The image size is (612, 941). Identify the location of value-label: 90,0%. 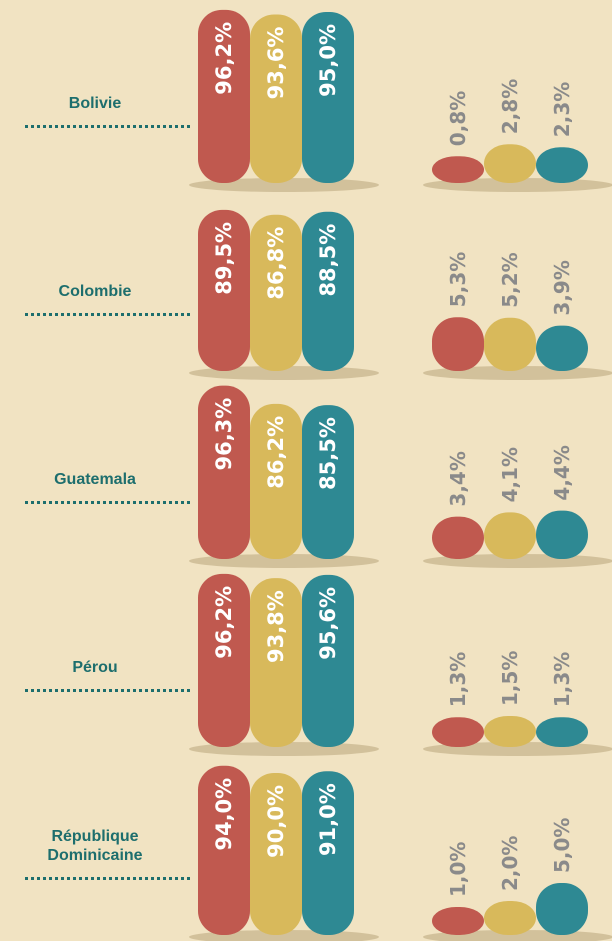
(276, 821).